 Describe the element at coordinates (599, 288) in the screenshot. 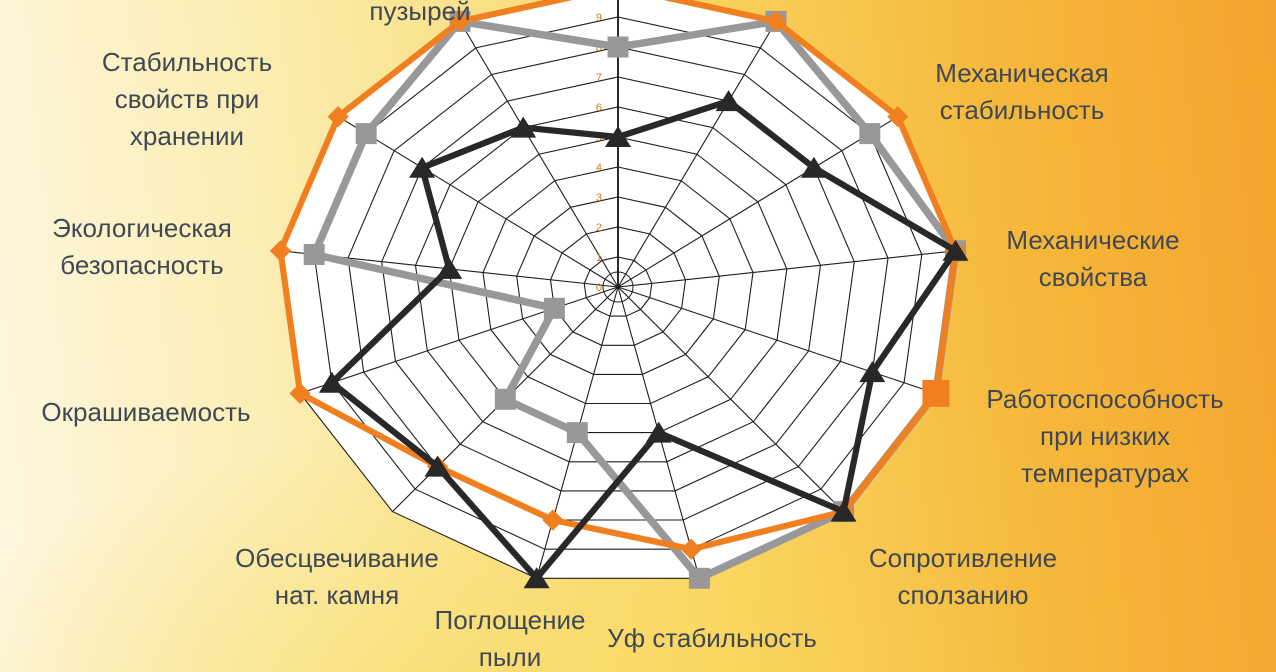

I see `axis-tick-label: 0` at that location.